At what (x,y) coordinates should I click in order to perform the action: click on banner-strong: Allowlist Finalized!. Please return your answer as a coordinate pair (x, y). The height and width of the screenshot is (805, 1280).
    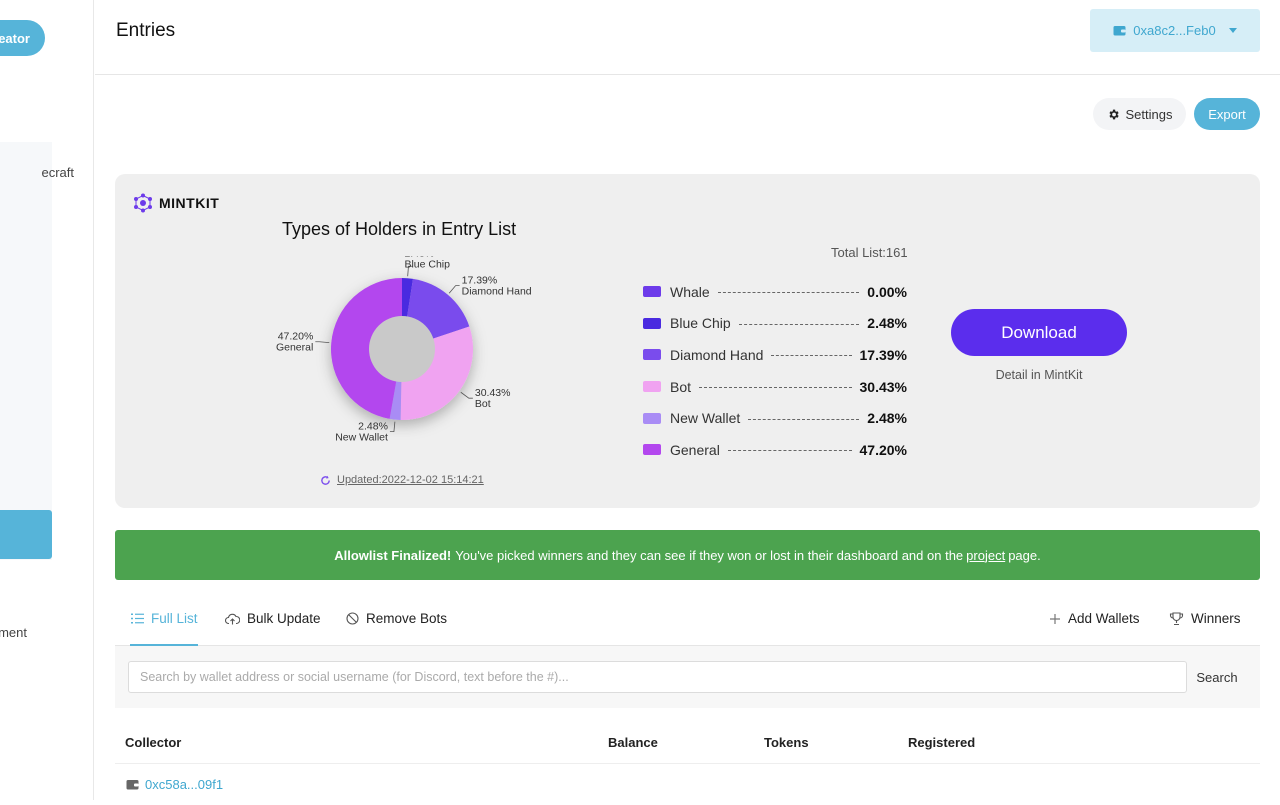
    Looking at the image, I should click on (393, 555).